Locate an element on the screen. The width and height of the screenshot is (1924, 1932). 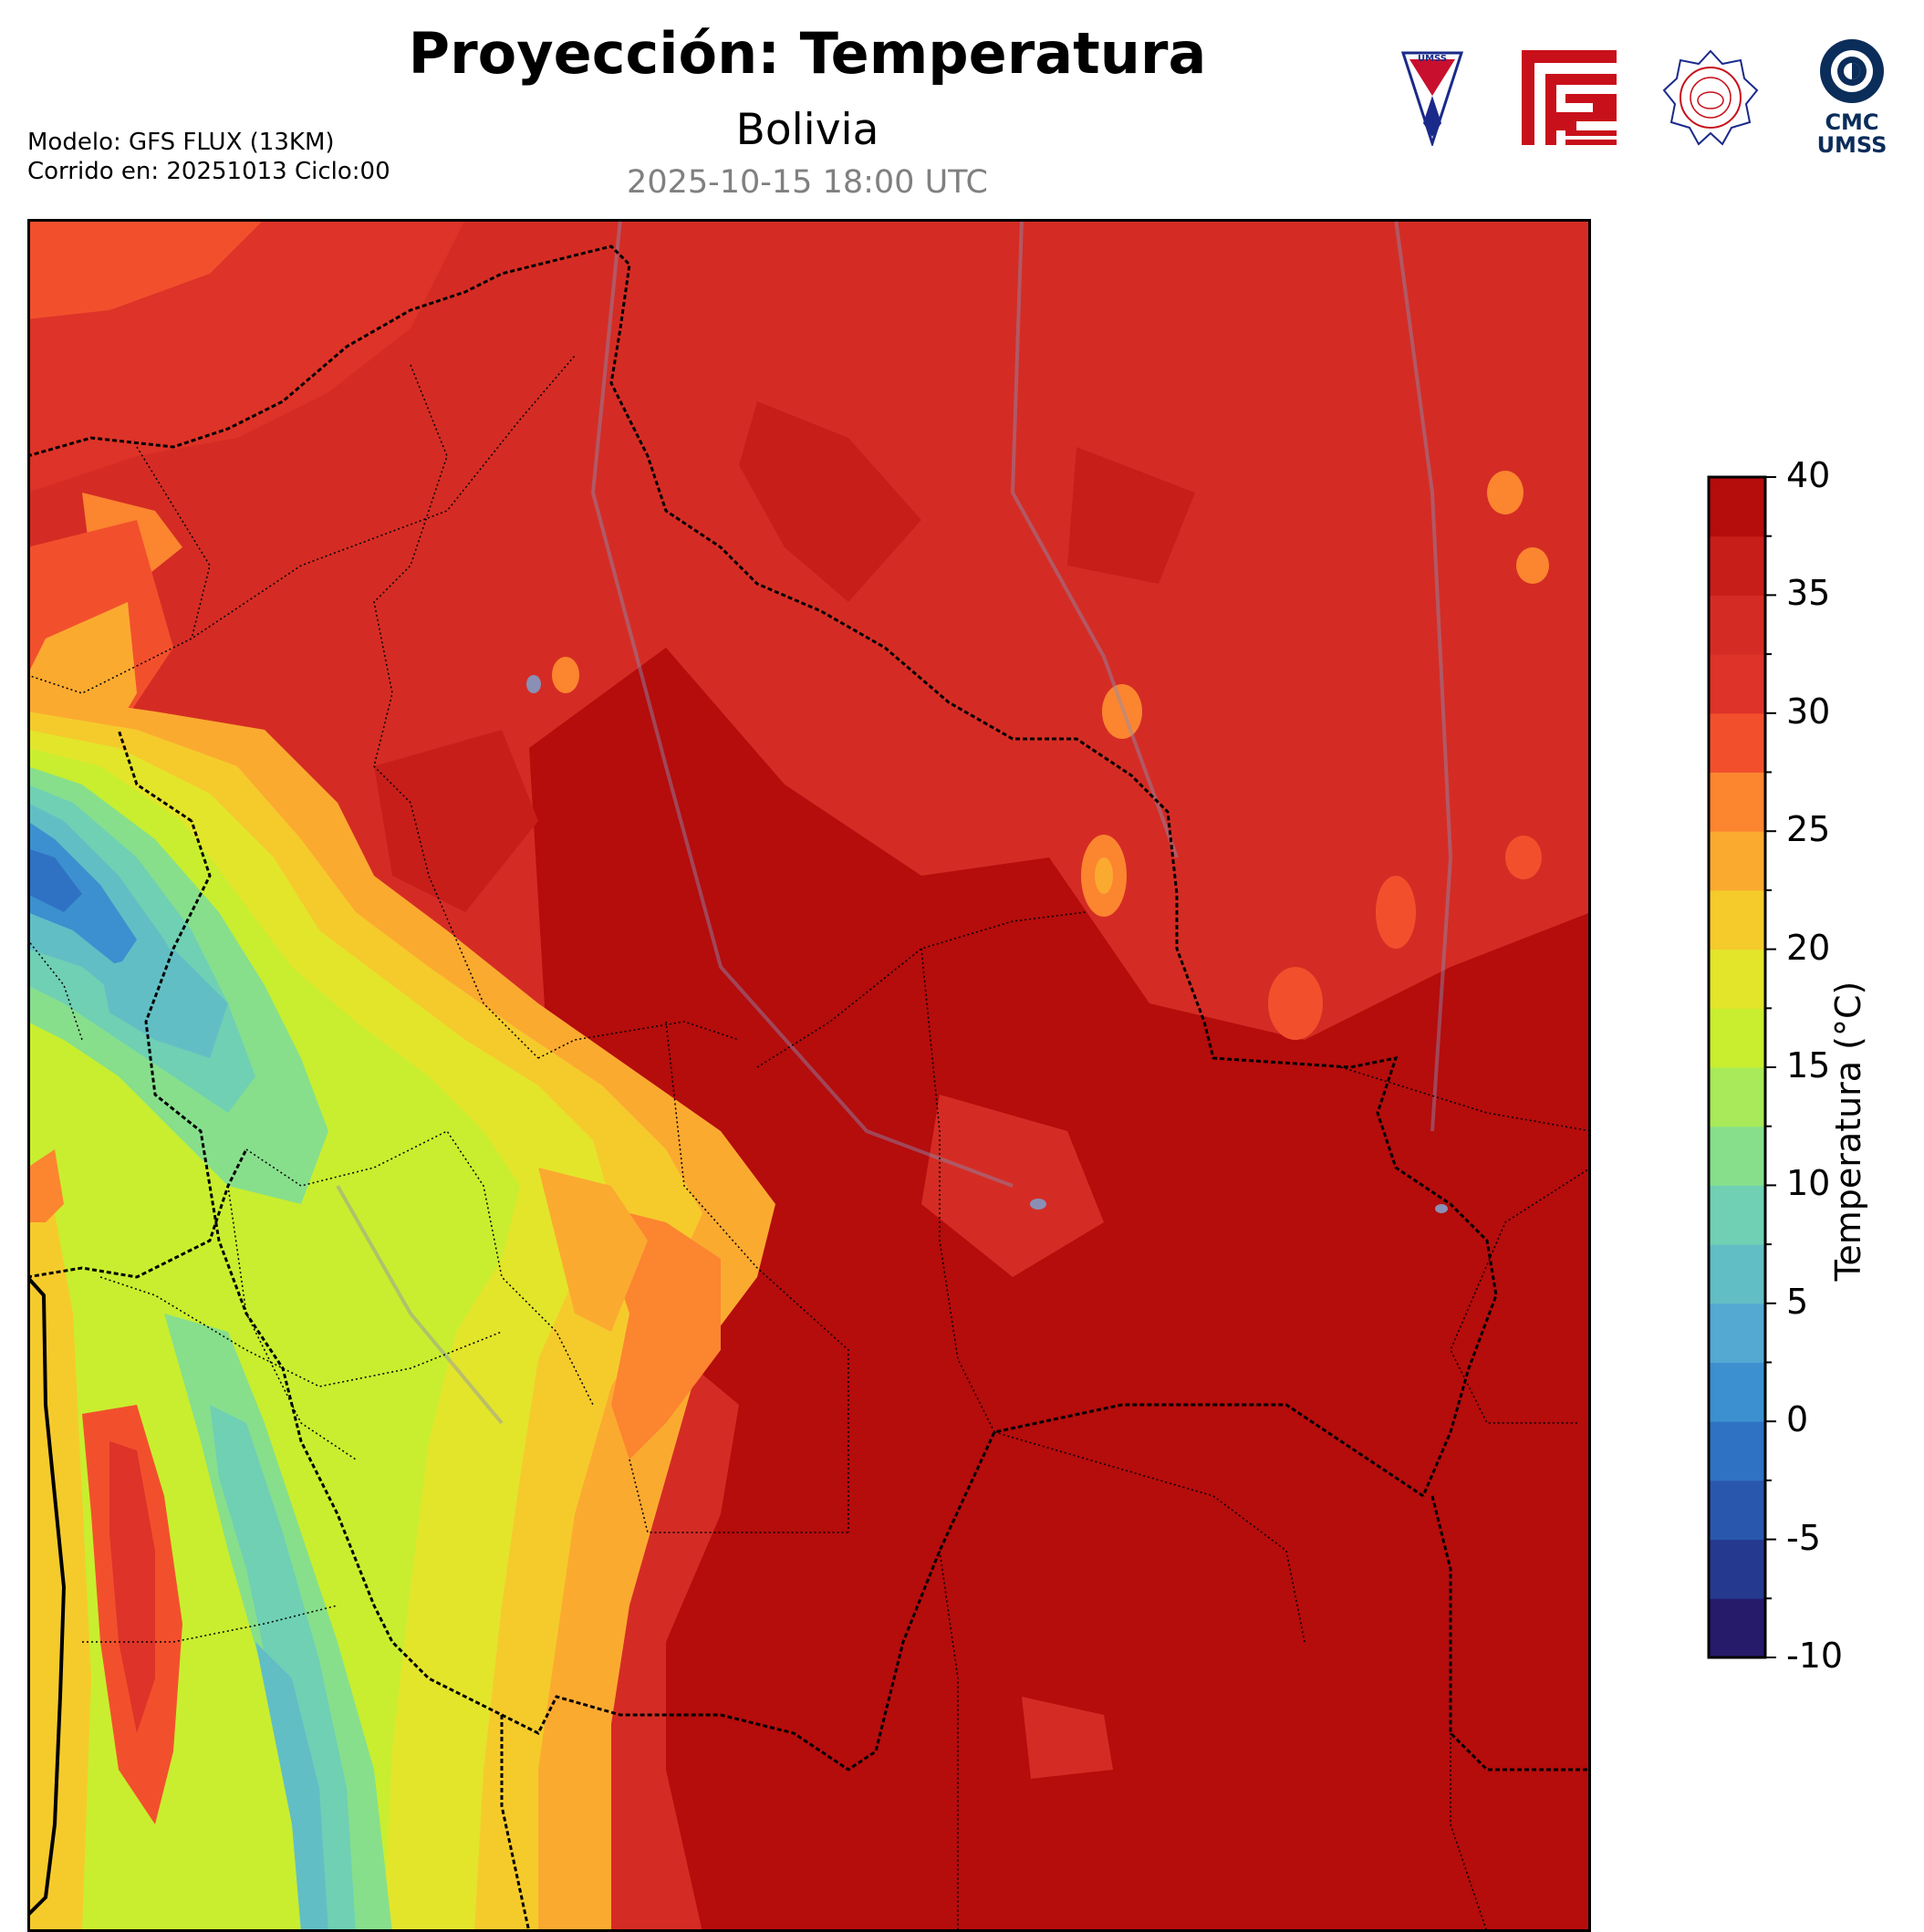
umss-logo-text: UMSS is located at coordinates (1432, 59).